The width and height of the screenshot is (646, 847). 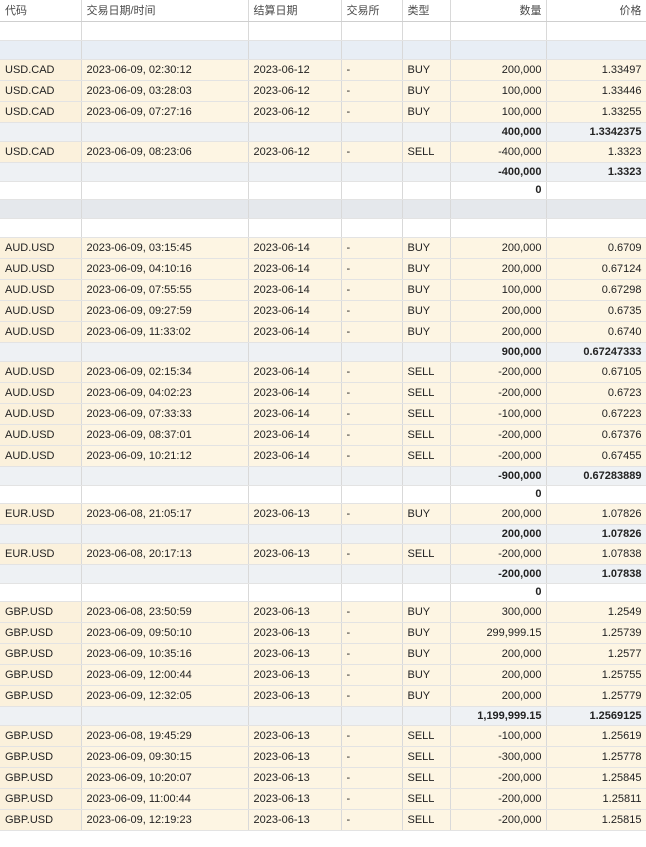 What do you see at coordinates (596, 152) in the screenshot?
I see `price-cell: 1.3323` at bounding box center [596, 152].